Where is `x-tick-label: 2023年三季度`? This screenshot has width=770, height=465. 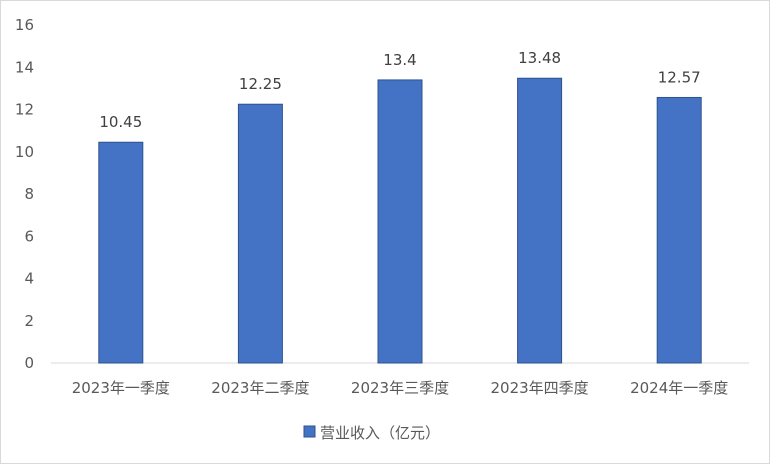
x-tick-label: 2023年三季度 is located at coordinates (400, 388).